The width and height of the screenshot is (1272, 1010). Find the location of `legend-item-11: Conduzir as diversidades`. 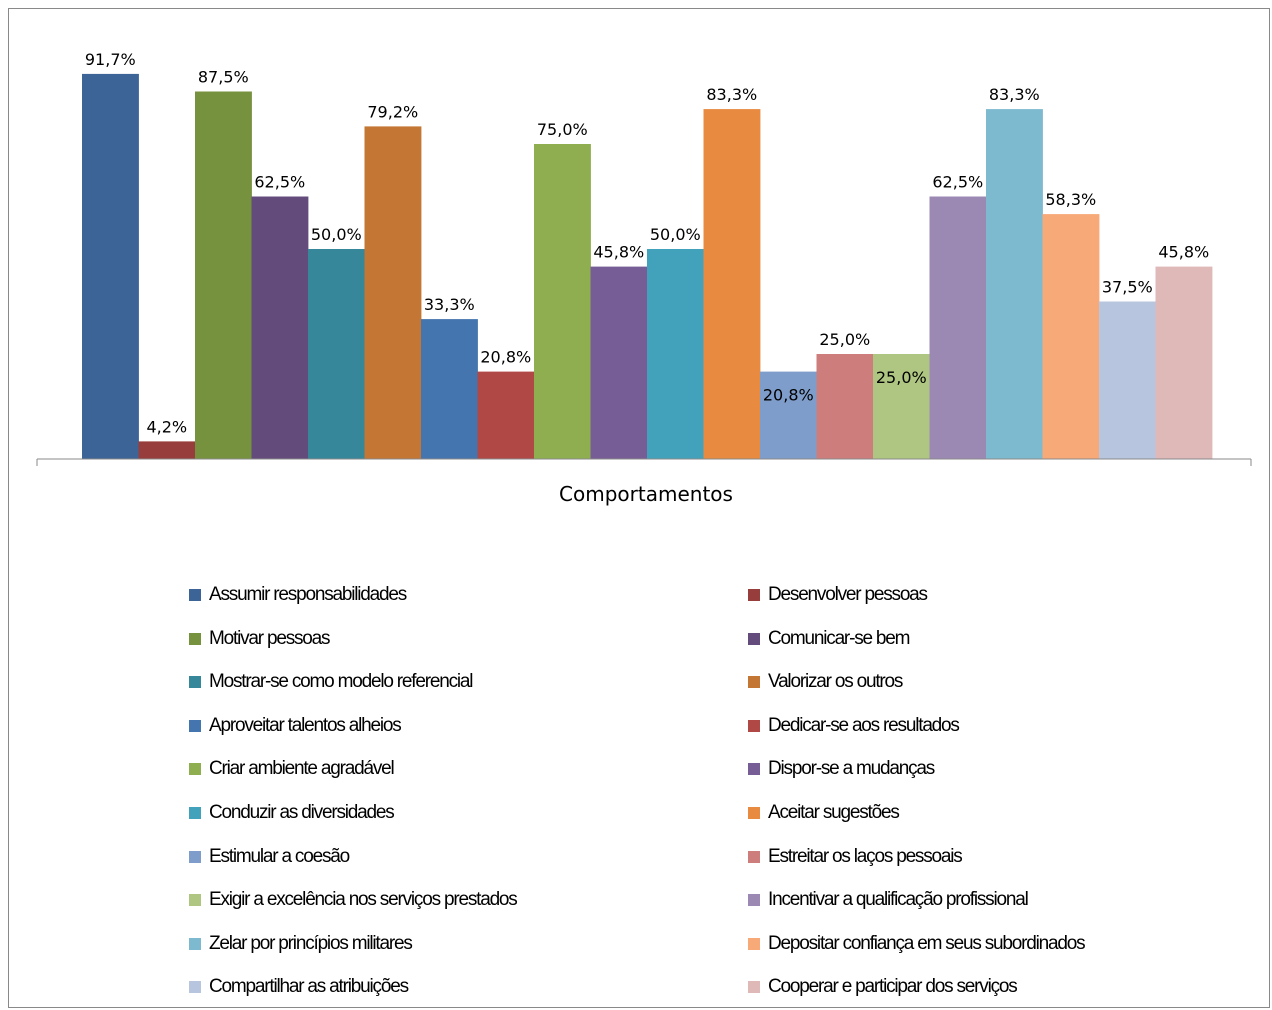

legend-item-11: Conduzir as diversidades is located at coordinates (292, 813).